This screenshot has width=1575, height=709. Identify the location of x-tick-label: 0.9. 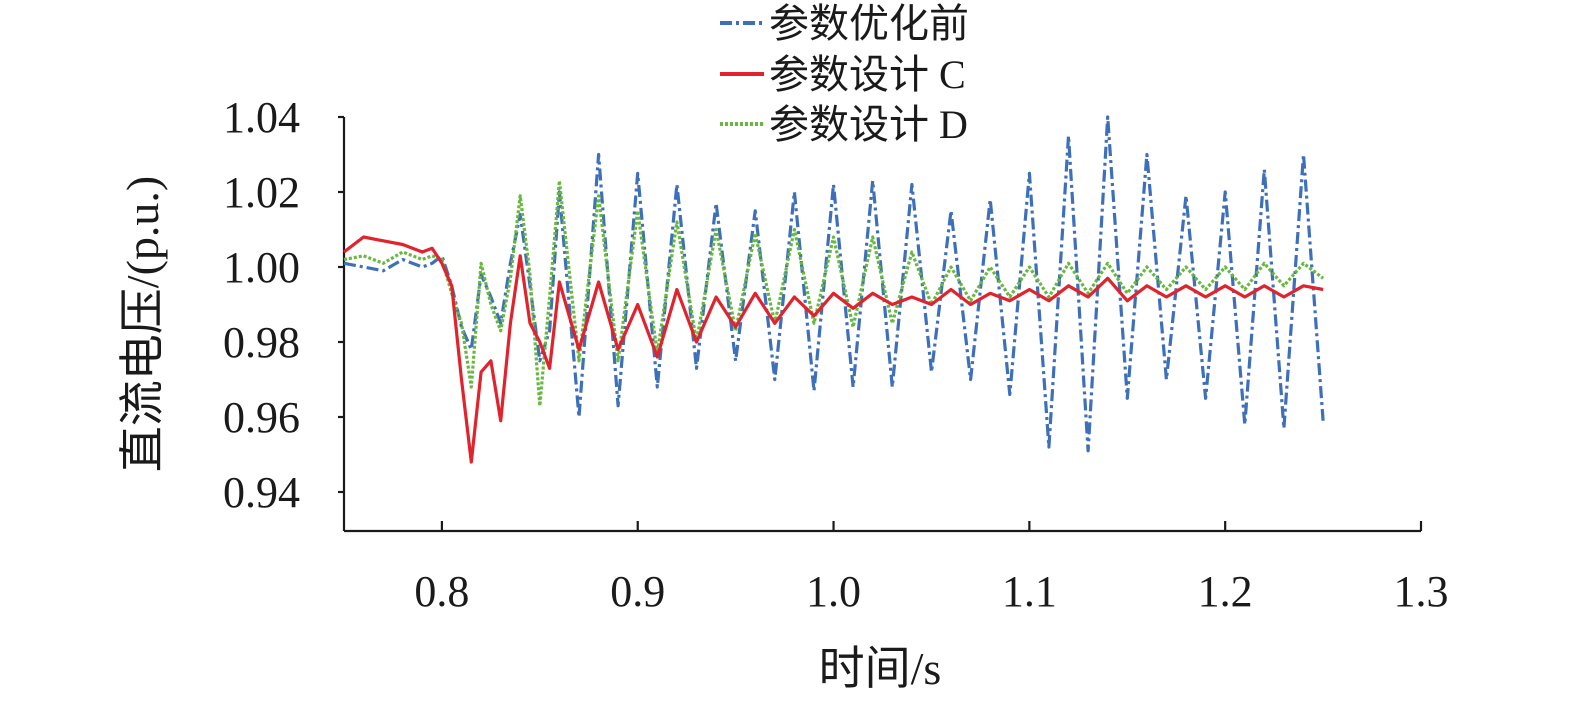
(637, 591).